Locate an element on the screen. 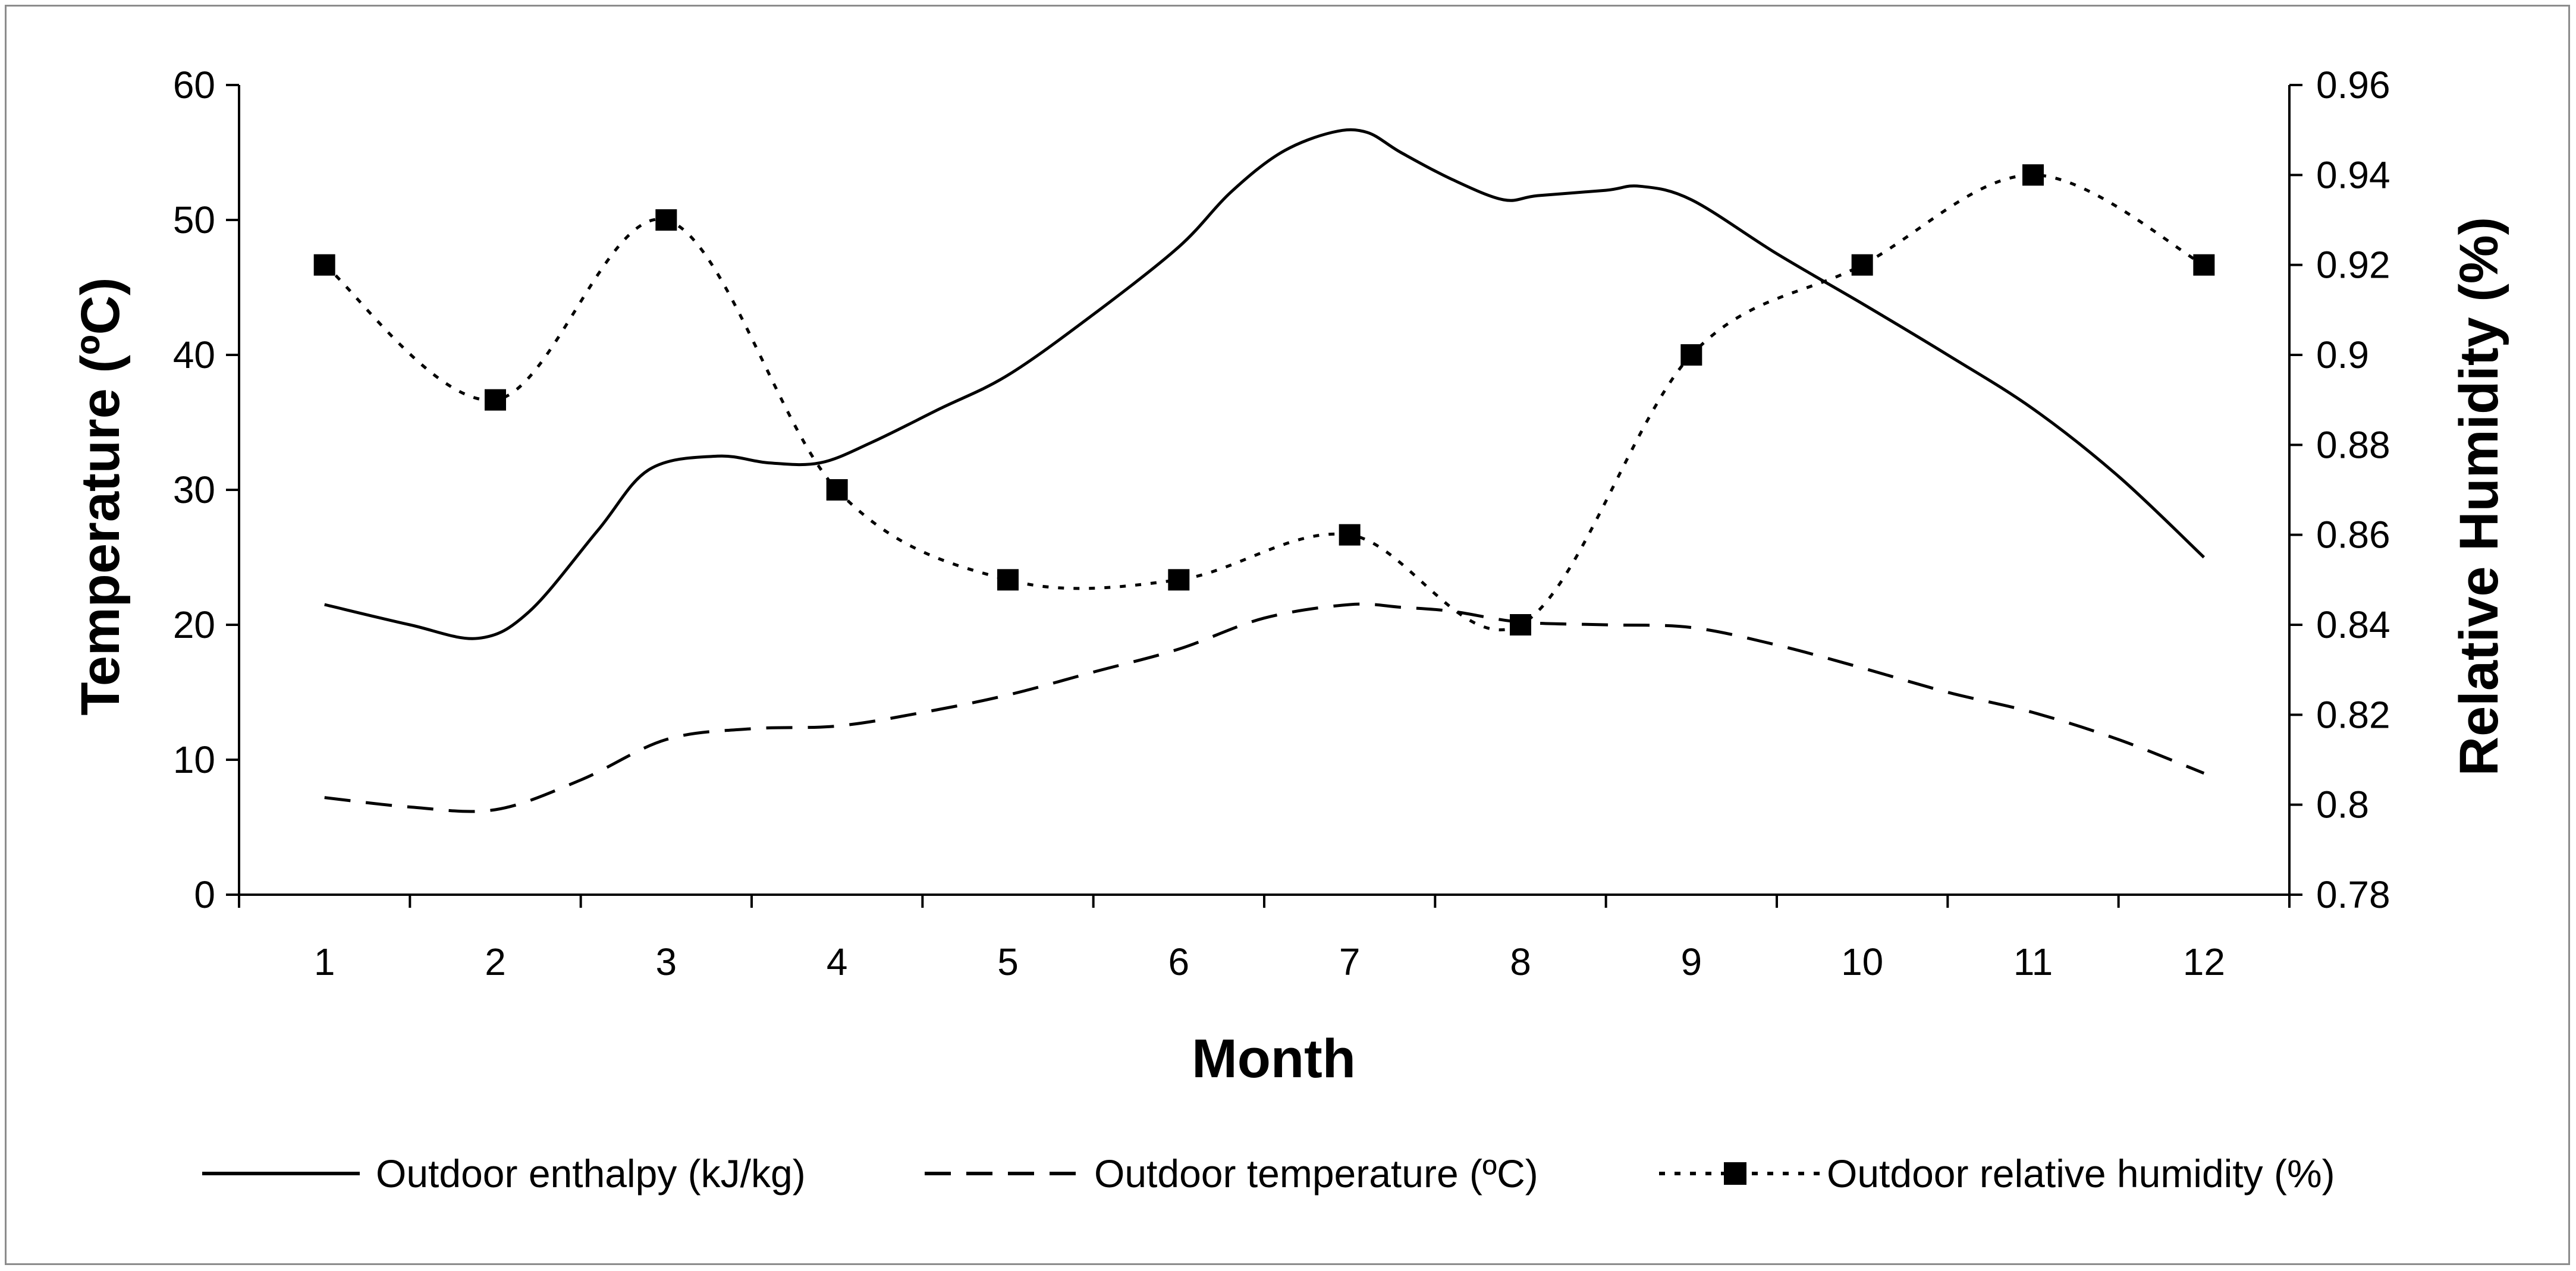 This screenshot has height=1271, width=2576. y-axis-title: Temperature (ºC) is located at coordinates (100, 496).